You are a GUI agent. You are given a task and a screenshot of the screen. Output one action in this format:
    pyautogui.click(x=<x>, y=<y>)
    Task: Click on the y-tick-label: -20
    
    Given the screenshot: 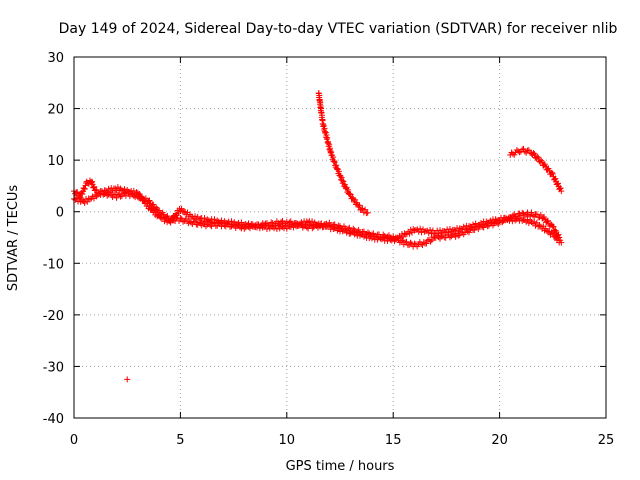 What is the action you would take?
    pyautogui.click(x=53, y=316)
    